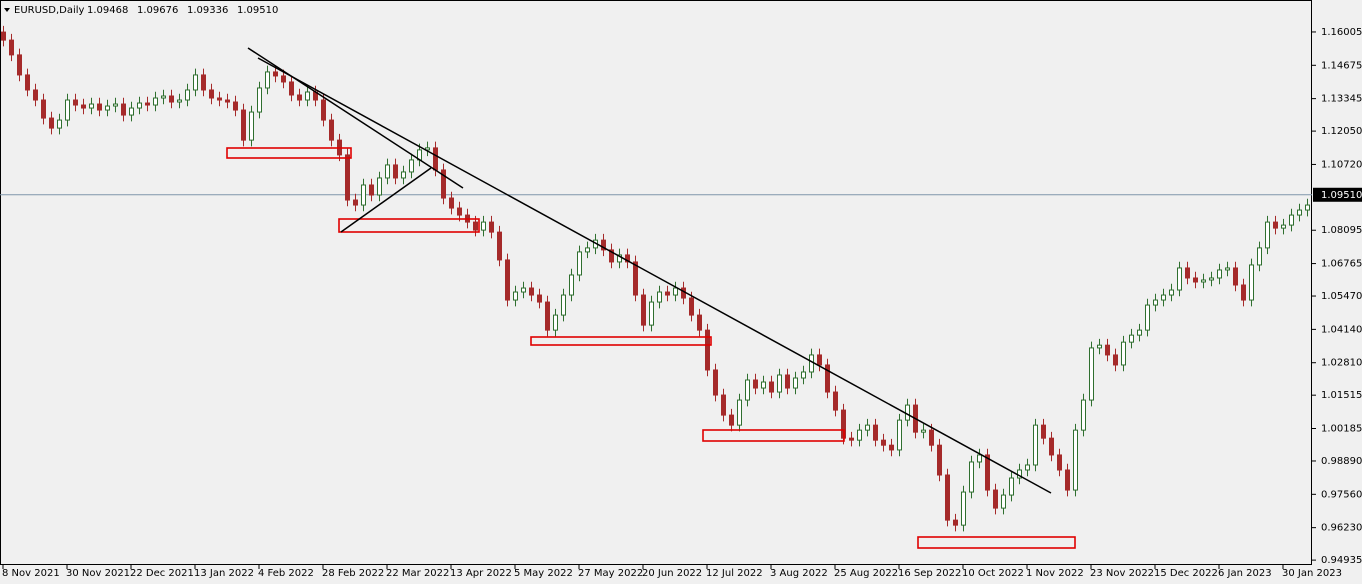 This screenshot has height=584, width=1362. Describe the element at coordinates (107, 10) in the screenshot. I see `header-open: 1.09468` at that location.